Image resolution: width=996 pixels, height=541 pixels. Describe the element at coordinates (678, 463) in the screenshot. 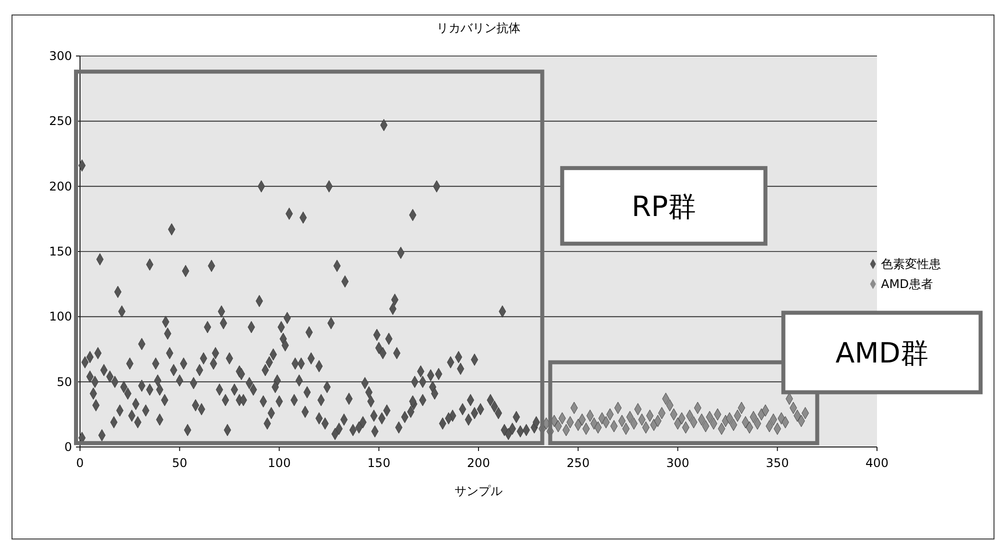

I see `x-tick-label: 300` at that location.